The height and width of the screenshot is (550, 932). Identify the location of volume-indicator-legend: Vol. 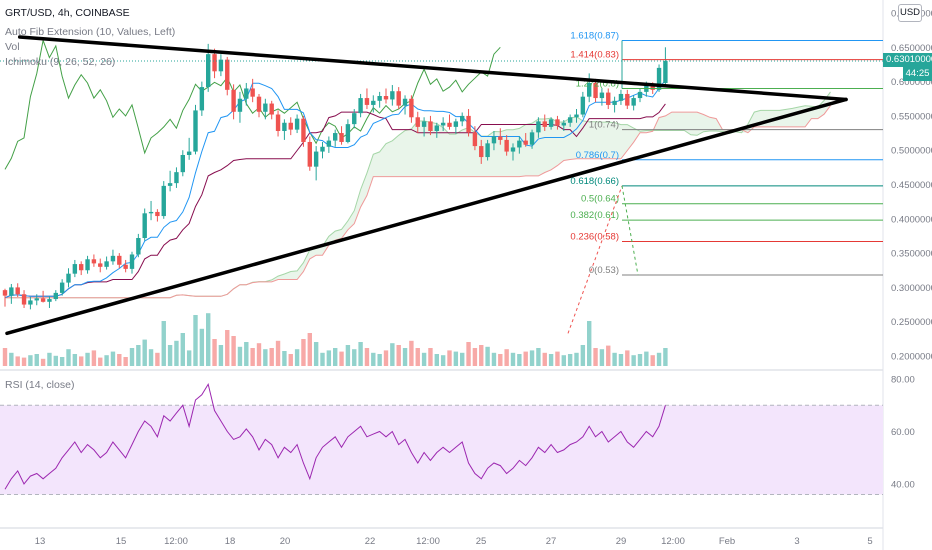
(12, 47).